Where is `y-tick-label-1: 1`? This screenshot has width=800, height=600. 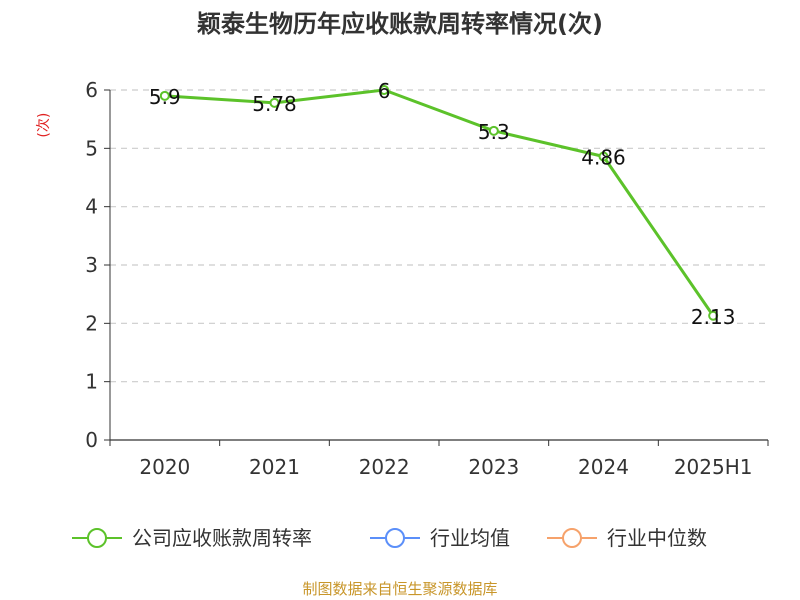 y-tick-label-1: 1 is located at coordinates (91, 382).